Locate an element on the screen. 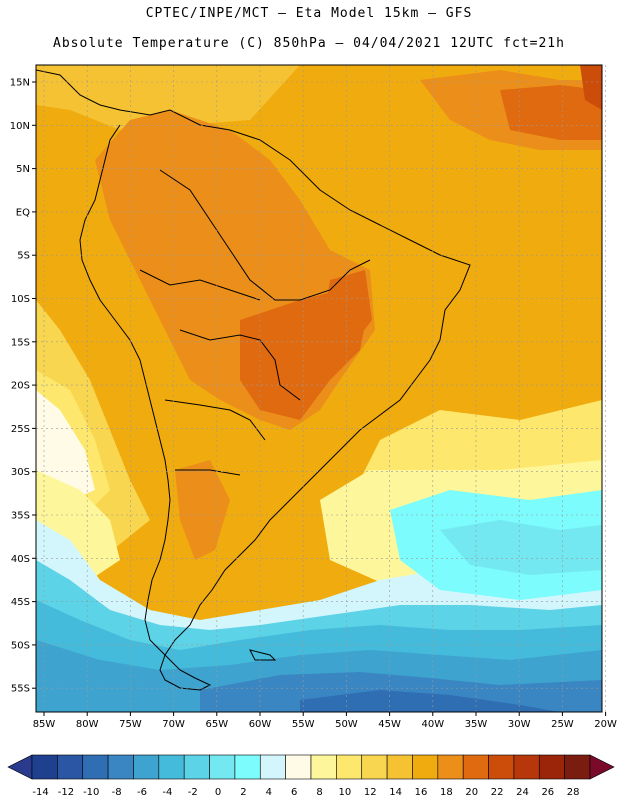 This screenshot has width=618, height=800. colorbar-label: 16 is located at coordinates (421, 792).